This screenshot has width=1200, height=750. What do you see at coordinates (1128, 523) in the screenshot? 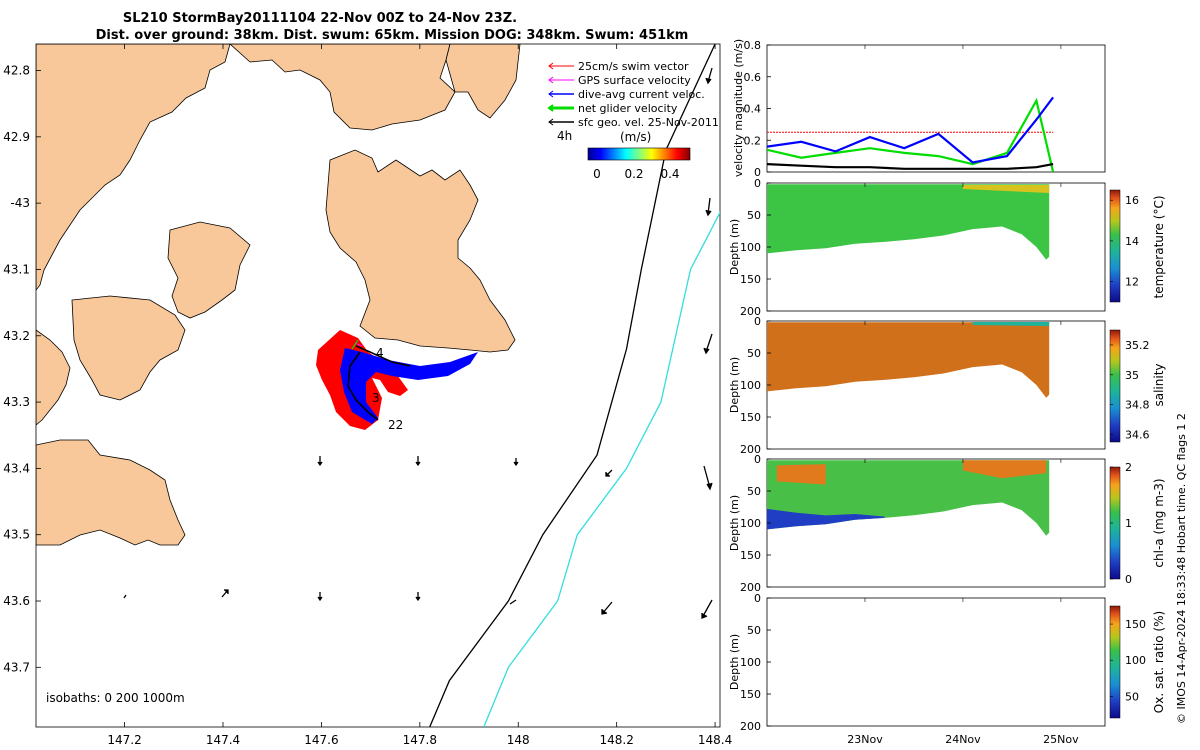
I see `colorbar-tick-label: 1` at bounding box center [1128, 523].